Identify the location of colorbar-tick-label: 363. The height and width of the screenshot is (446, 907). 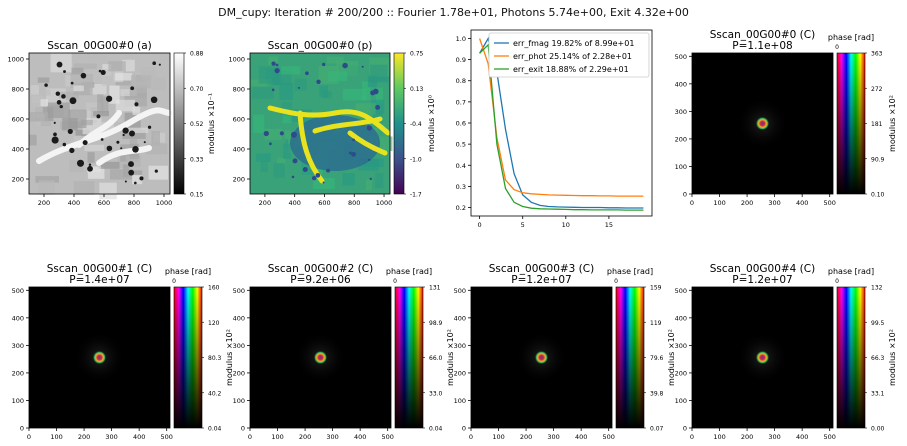
(877, 54).